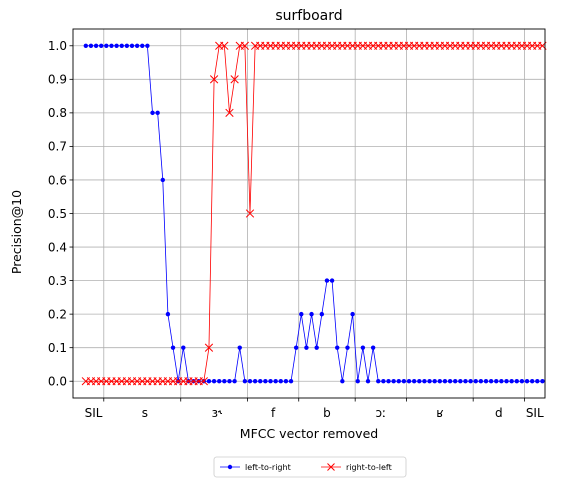 The image size is (570, 487). What do you see at coordinates (499, 413) in the screenshot?
I see `x-tick-label: d` at bounding box center [499, 413].